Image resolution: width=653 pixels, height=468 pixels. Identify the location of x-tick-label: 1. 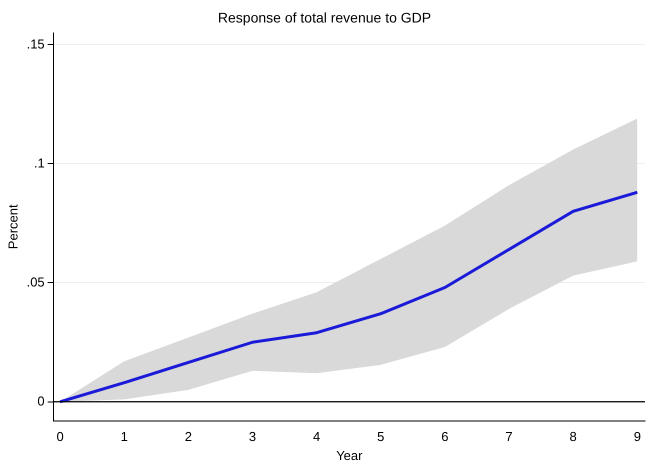
(124, 436).